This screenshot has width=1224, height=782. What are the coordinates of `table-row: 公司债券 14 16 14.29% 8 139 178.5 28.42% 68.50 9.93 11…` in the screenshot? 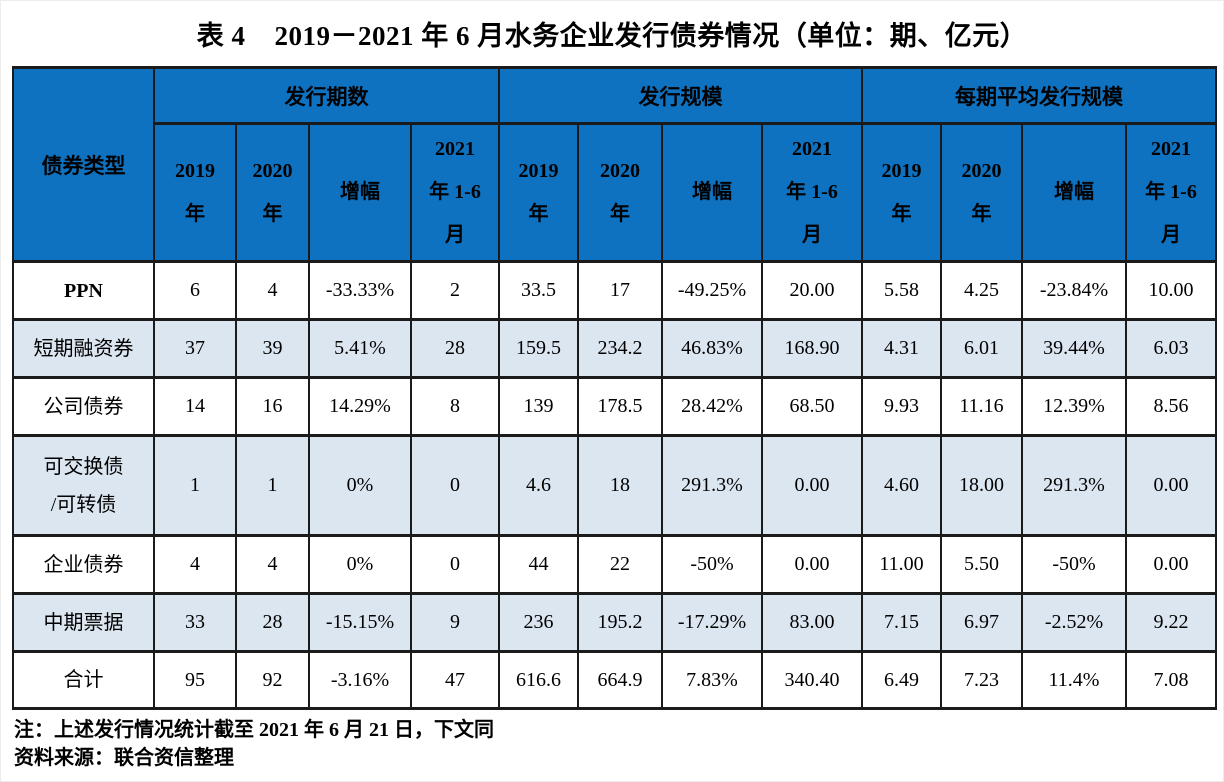 It's located at (614, 406).